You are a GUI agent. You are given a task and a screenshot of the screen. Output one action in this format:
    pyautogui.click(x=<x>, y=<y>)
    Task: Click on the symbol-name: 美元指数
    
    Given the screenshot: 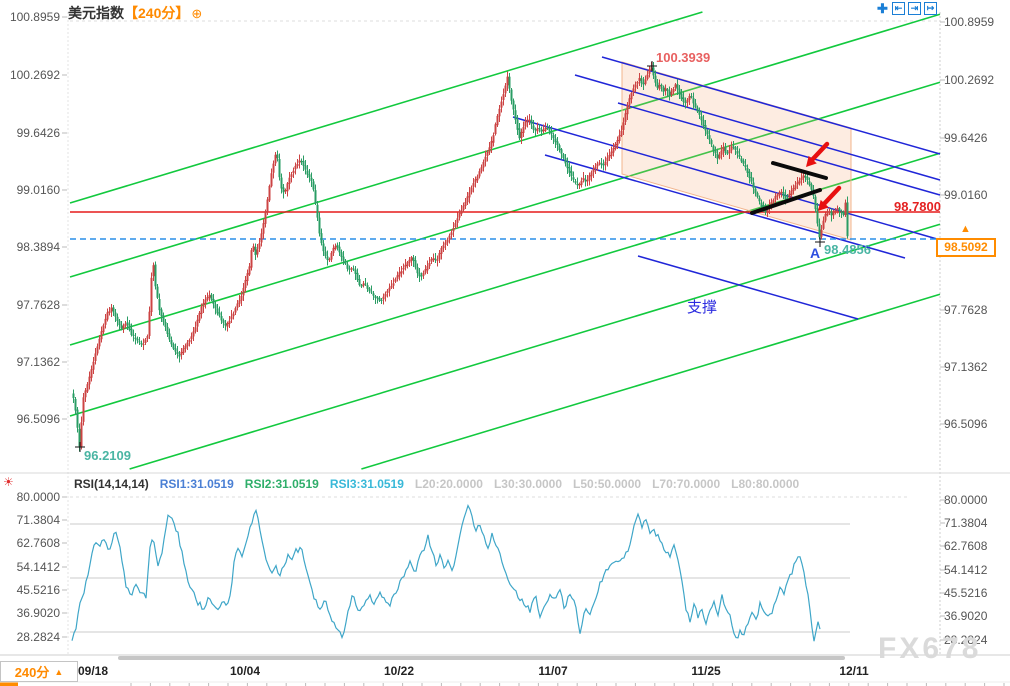 What is the action you would take?
    pyautogui.click(x=96, y=13)
    